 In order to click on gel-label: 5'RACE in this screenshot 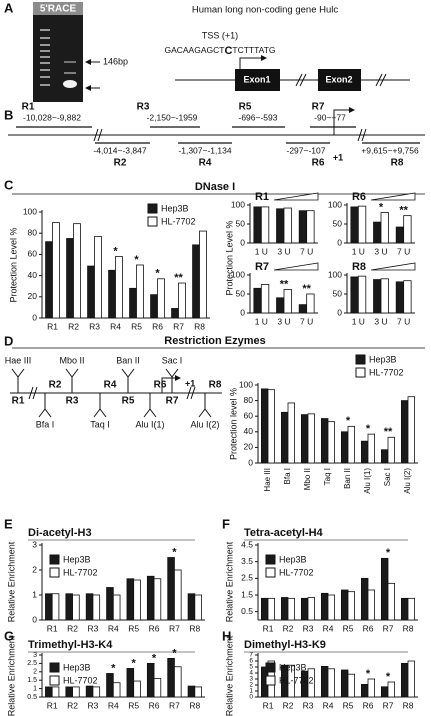, I will do `click(58, 9)`.